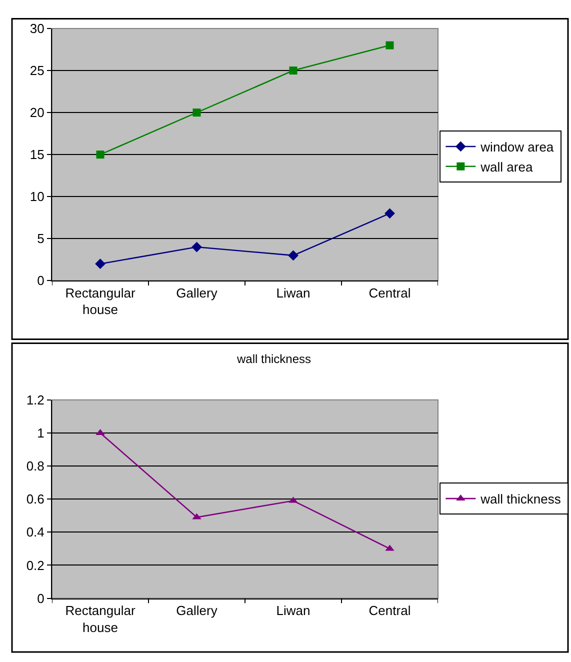 The image size is (571, 662). Describe the element at coordinates (507, 166) in the screenshot. I see `legend-label: wall area` at that location.